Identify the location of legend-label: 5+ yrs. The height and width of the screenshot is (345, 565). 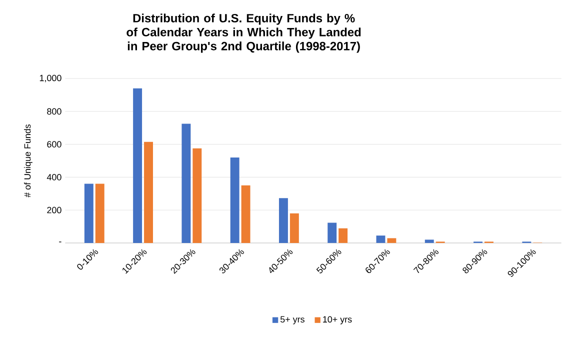
(292, 320).